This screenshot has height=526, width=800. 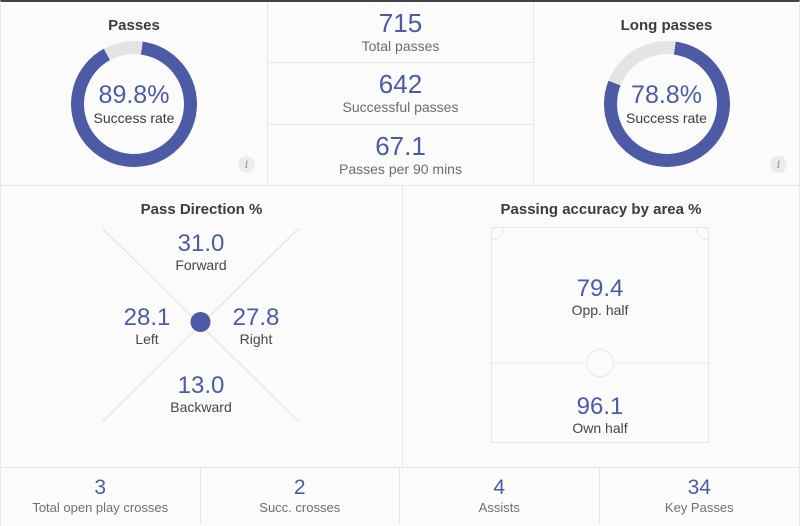 I want to click on successful-passes-value: 642, so click(x=400, y=84).